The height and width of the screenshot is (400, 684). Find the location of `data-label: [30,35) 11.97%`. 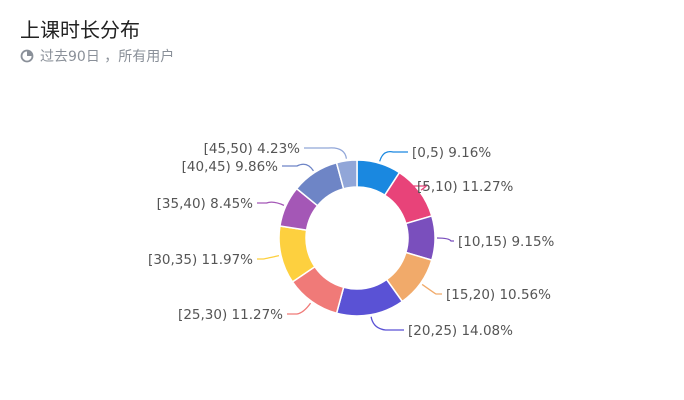

data-label: [30,35) 11.97% is located at coordinates (200, 260).